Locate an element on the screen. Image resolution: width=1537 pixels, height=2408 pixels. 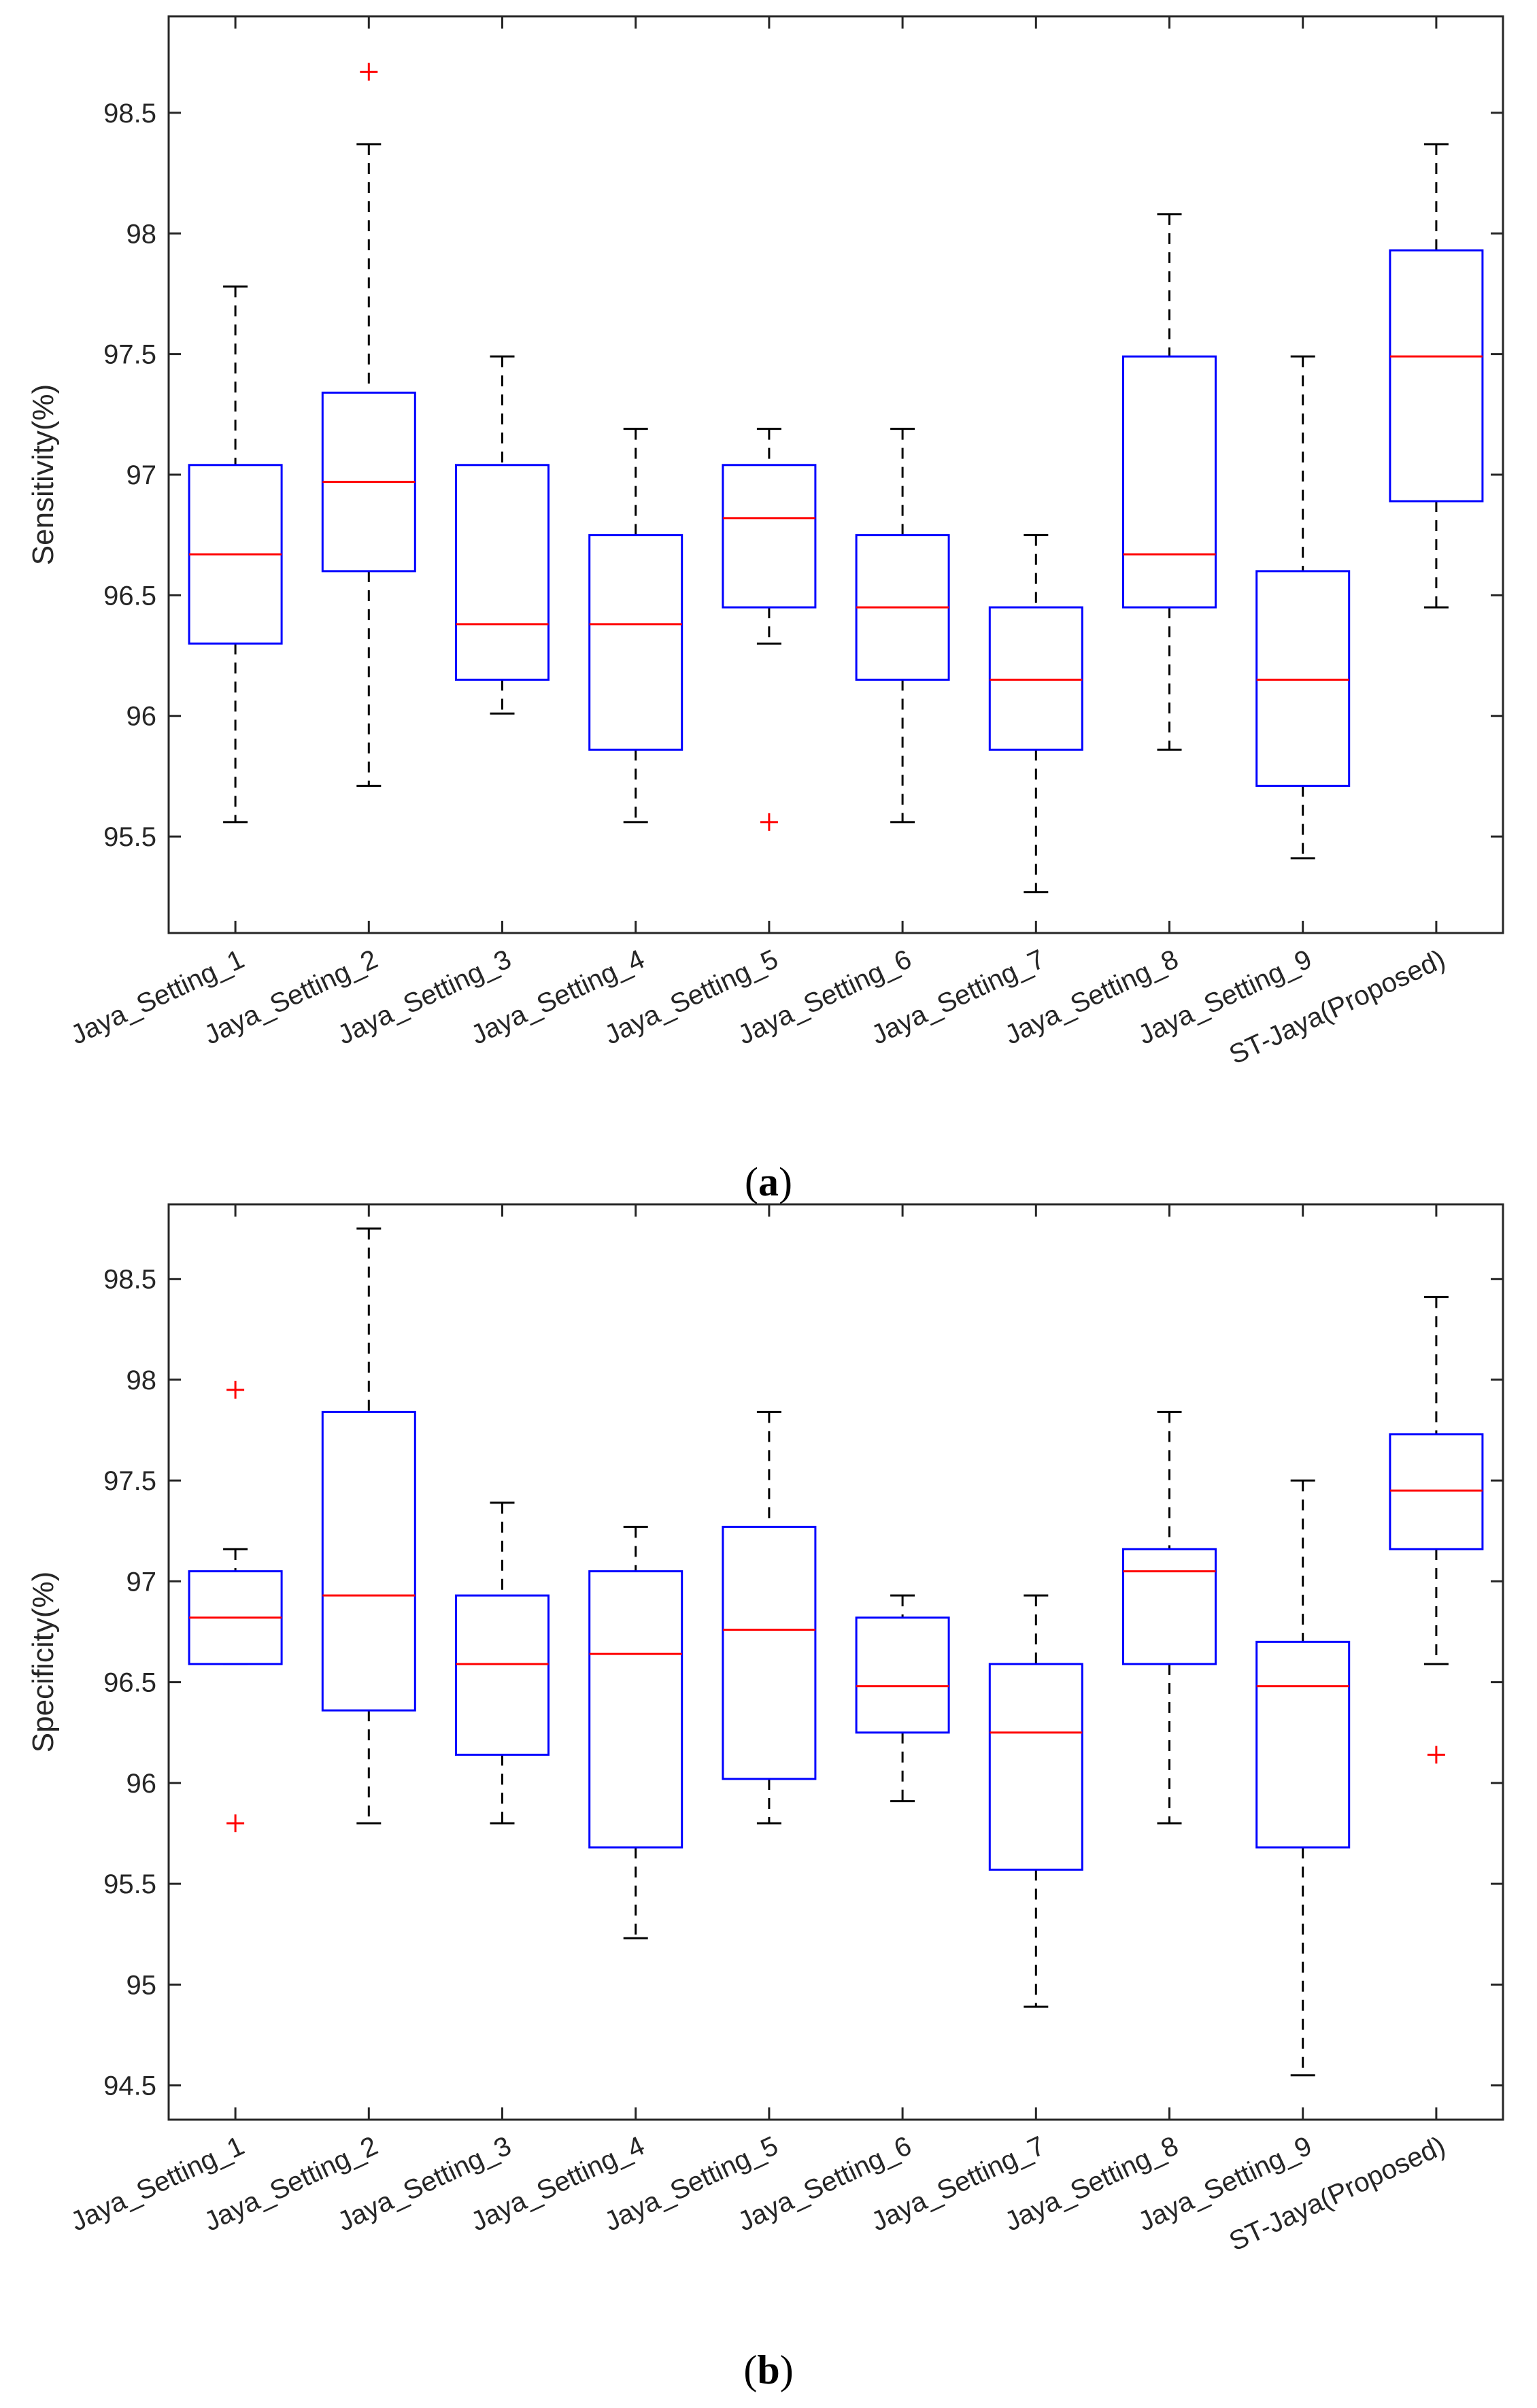
panel-a-caption: (a) is located at coordinates (768, 1181).